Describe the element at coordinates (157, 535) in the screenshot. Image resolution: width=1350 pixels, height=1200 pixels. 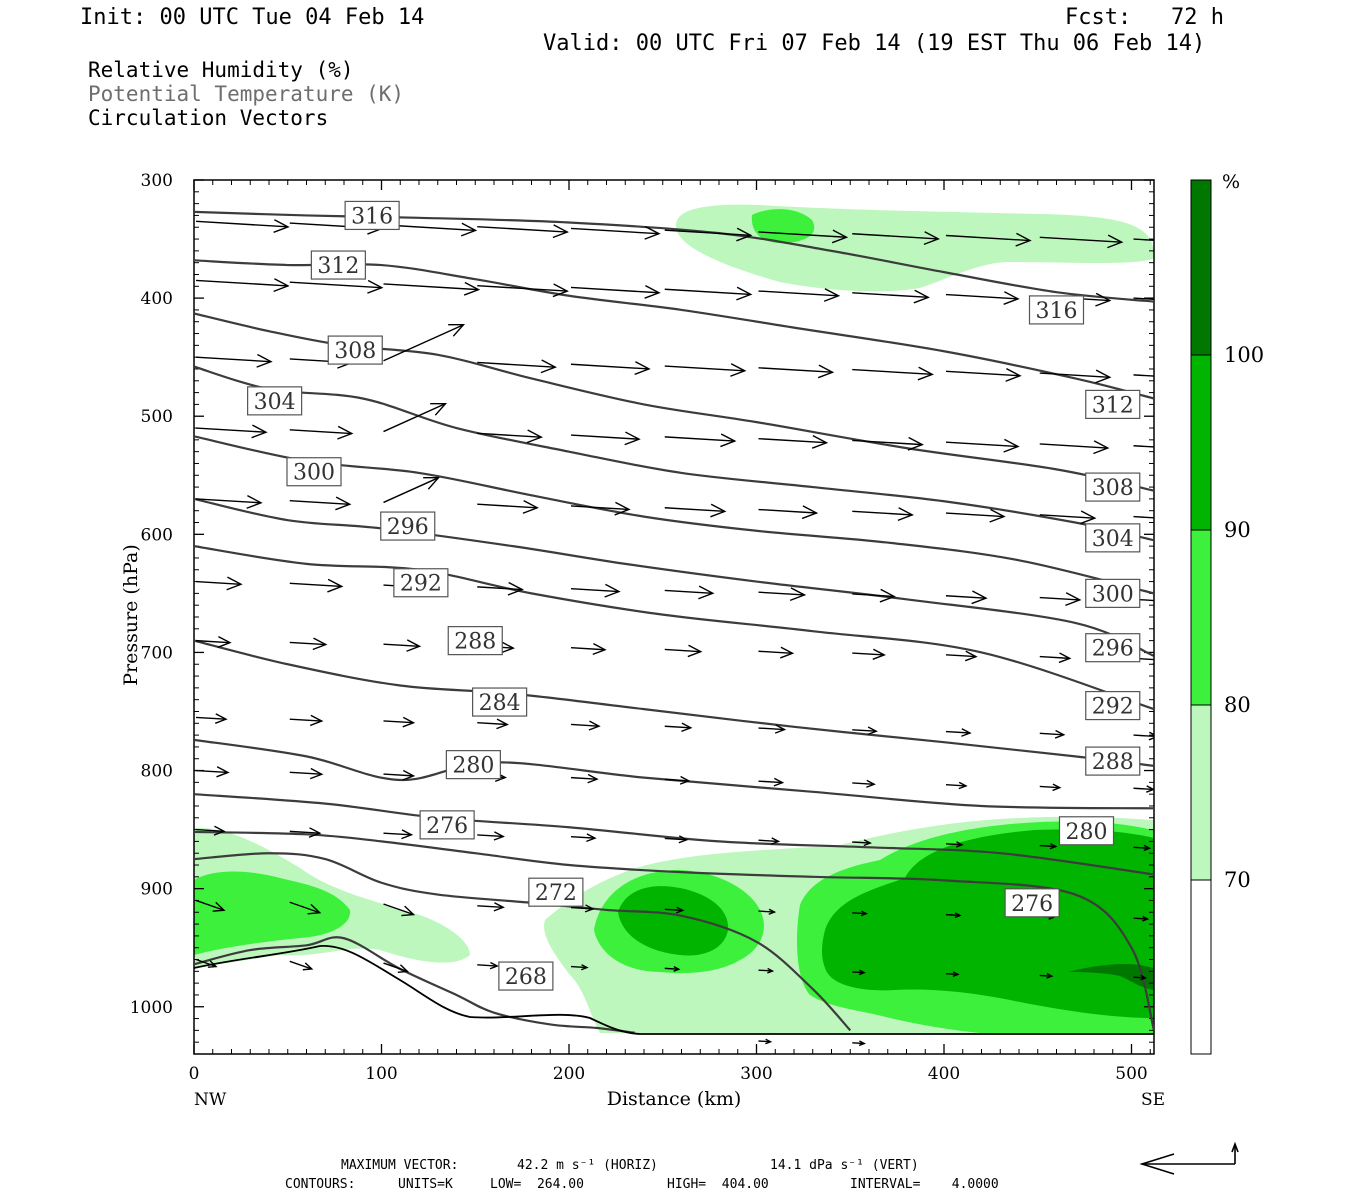
I see `y-tick-label: 600` at that location.